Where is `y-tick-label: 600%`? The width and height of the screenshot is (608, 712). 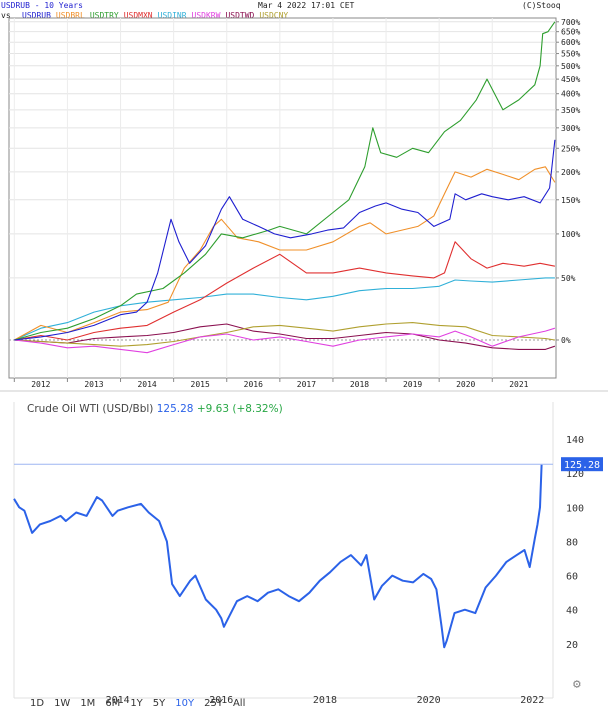 y-tick-label: 600% is located at coordinates (570, 42).